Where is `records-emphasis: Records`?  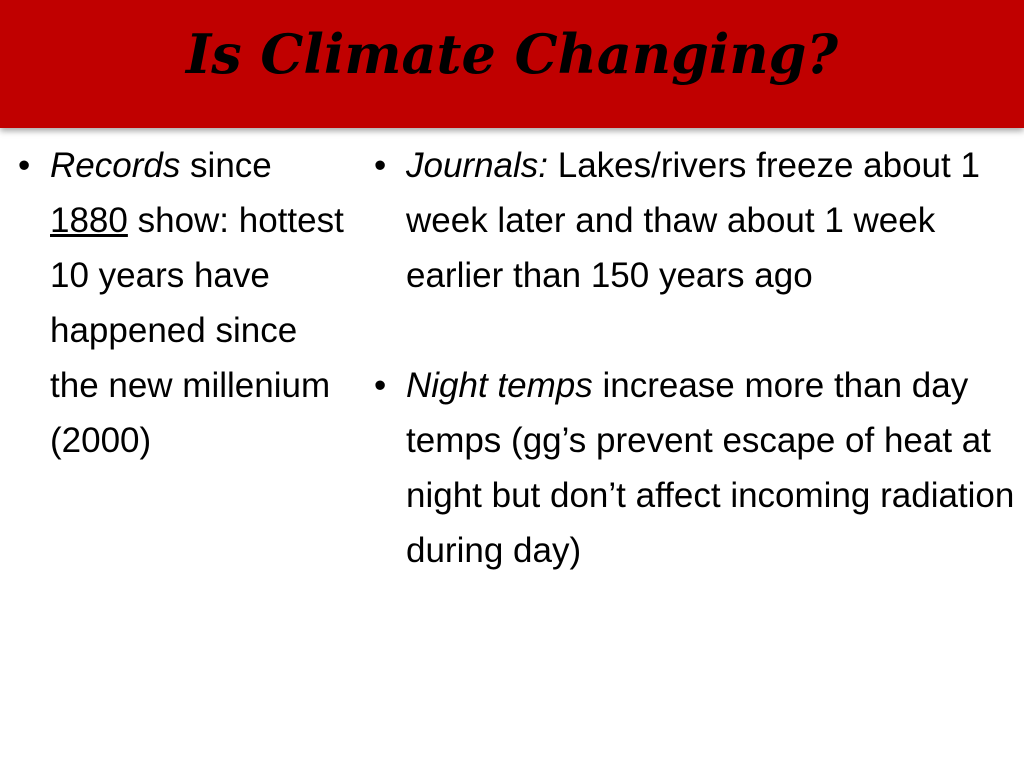 records-emphasis: Records is located at coordinates (115, 165).